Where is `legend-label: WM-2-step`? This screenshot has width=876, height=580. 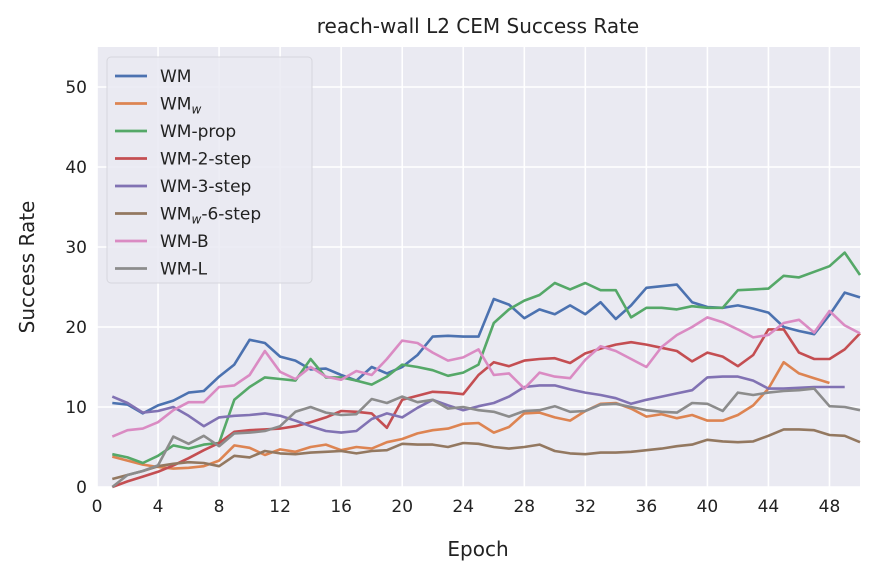 legend-label: WM-2-step is located at coordinates (205, 160).